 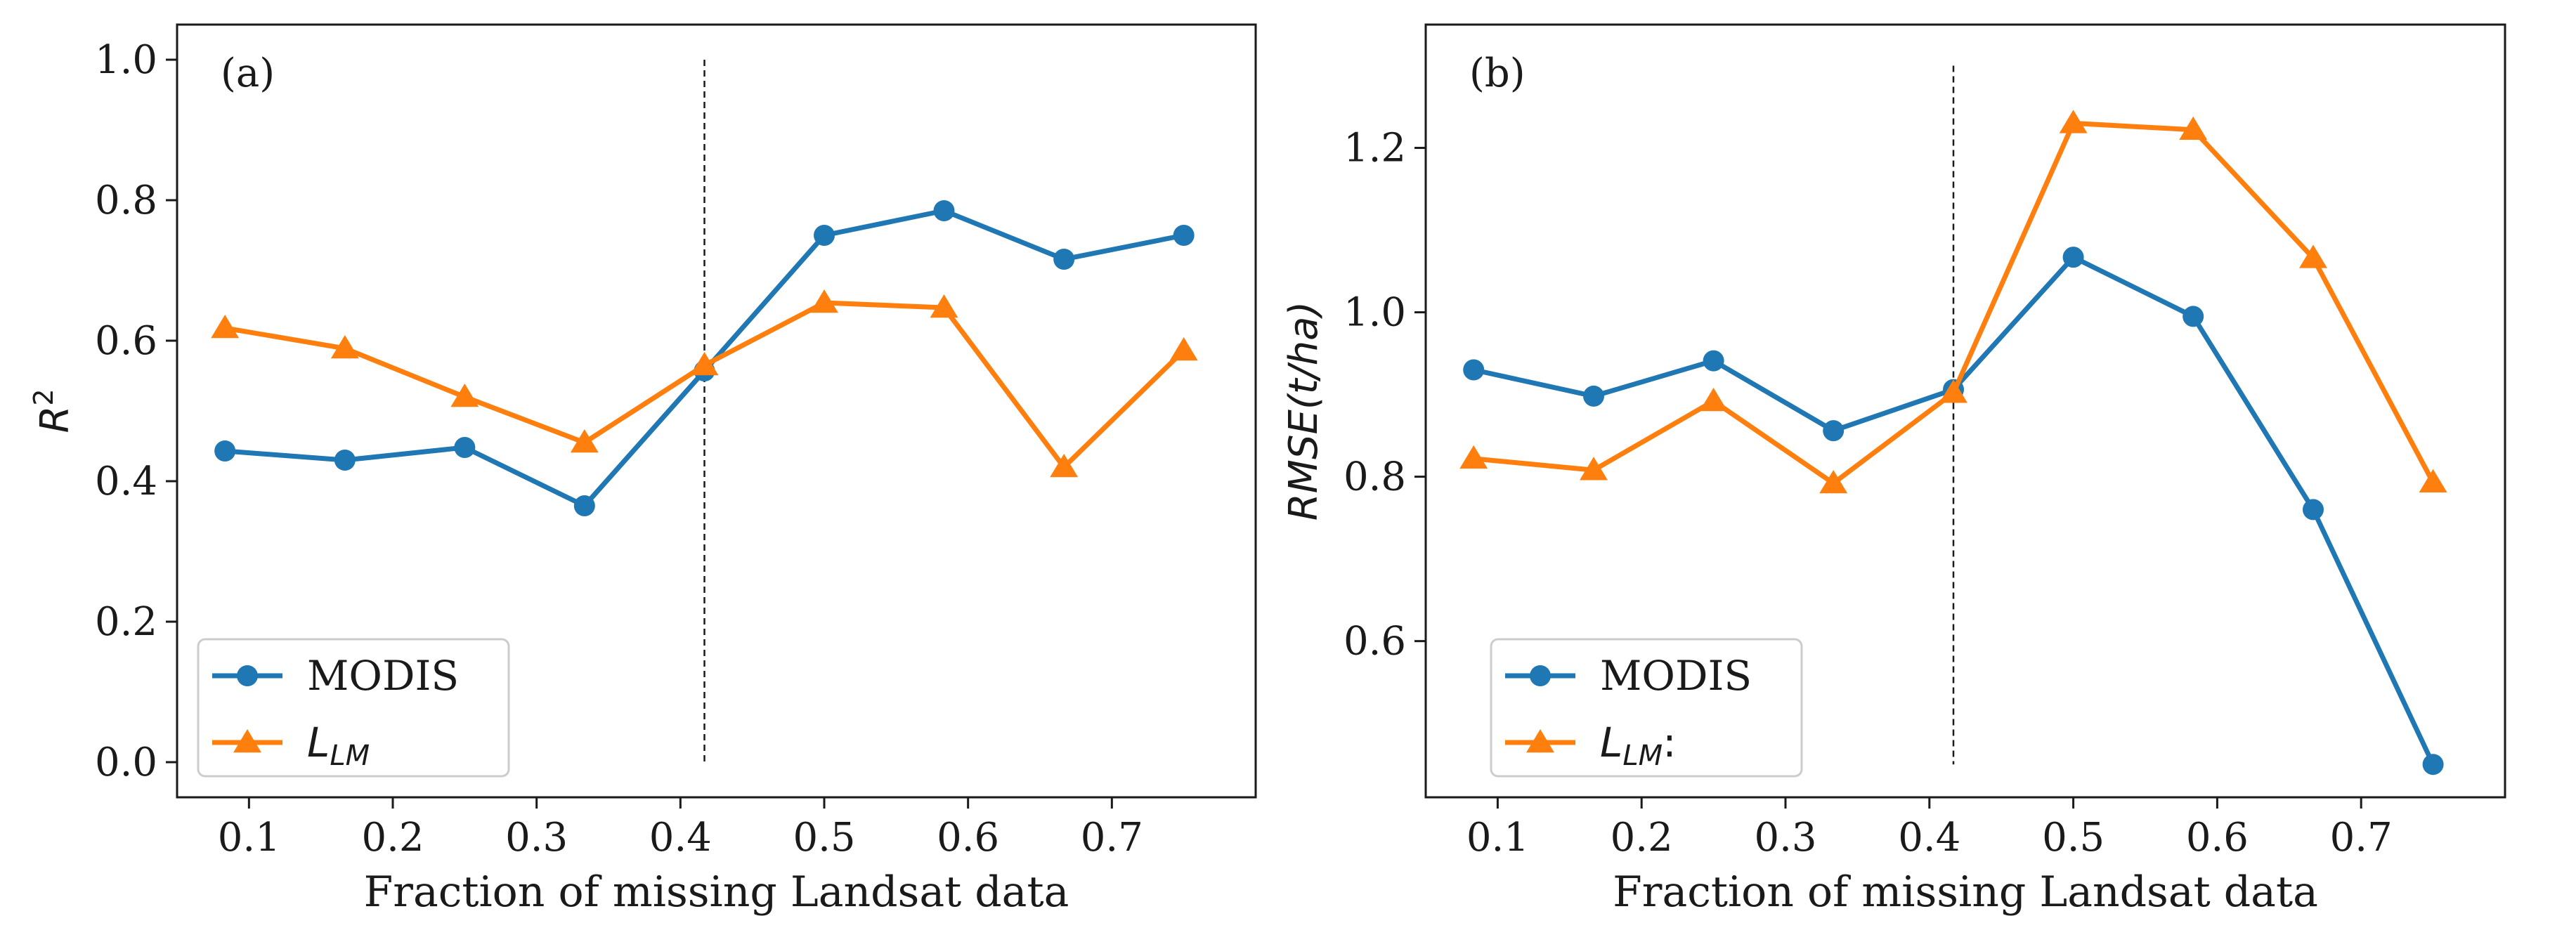 I want to click on y-axis-title-main: RMSE(t/ha), so click(x=1304, y=411).